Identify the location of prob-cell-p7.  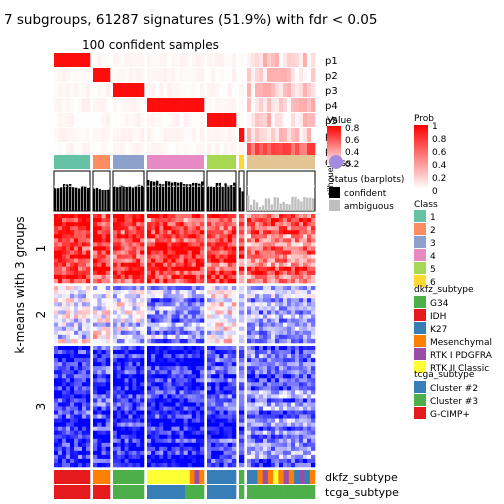
(221, 150).